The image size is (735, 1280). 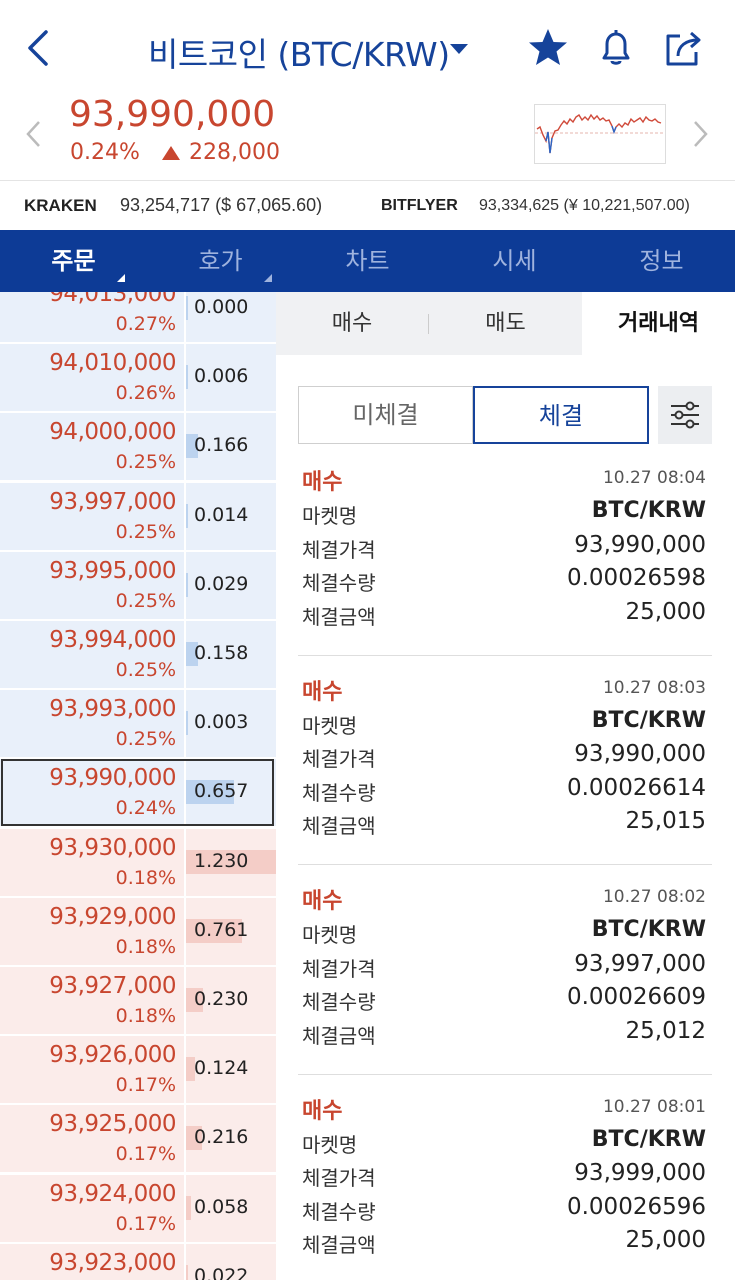 I want to click on quantity-cell: 0.000, so click(x=231, y=317).